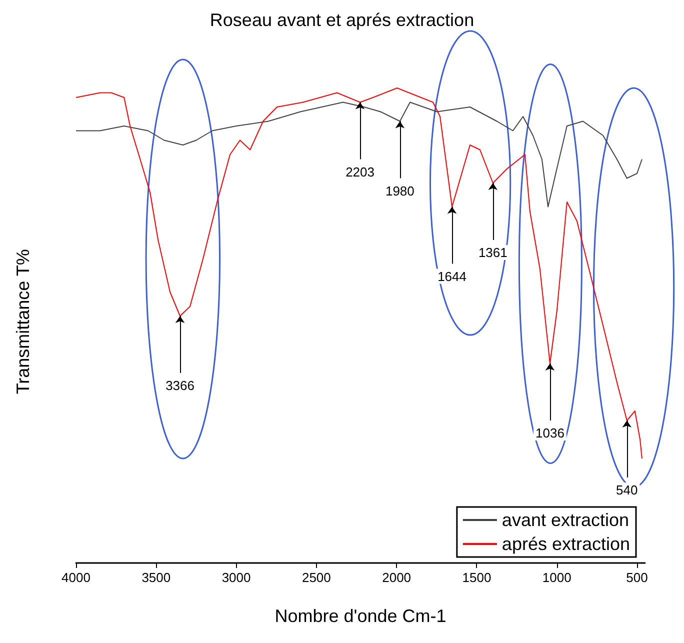 This screenshot has width=684, height=643. What do you see at coordinates (493, 252) in the screenshot?
I see `annotation: 1361` at bounding box center [493, 252].